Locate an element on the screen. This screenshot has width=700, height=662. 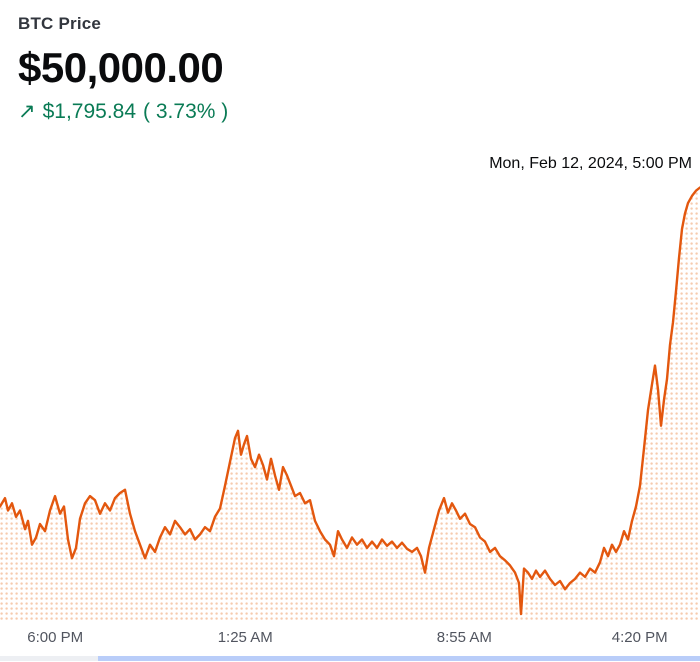
bottom-bar-gray-segment is located at coordinates (49, 658).